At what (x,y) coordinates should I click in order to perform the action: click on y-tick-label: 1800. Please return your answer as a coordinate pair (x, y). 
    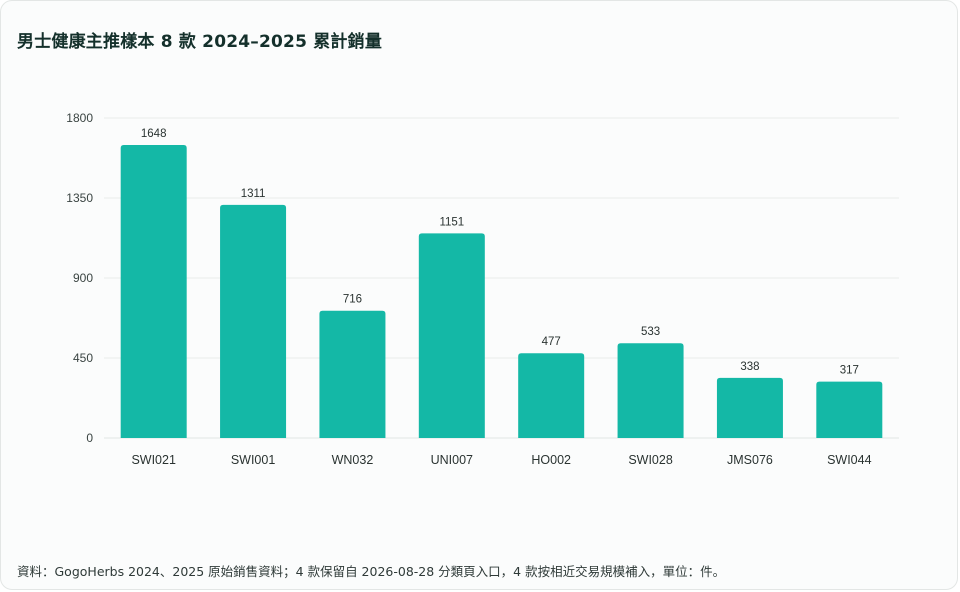
    Looking at the image, I should click on (79, 118).